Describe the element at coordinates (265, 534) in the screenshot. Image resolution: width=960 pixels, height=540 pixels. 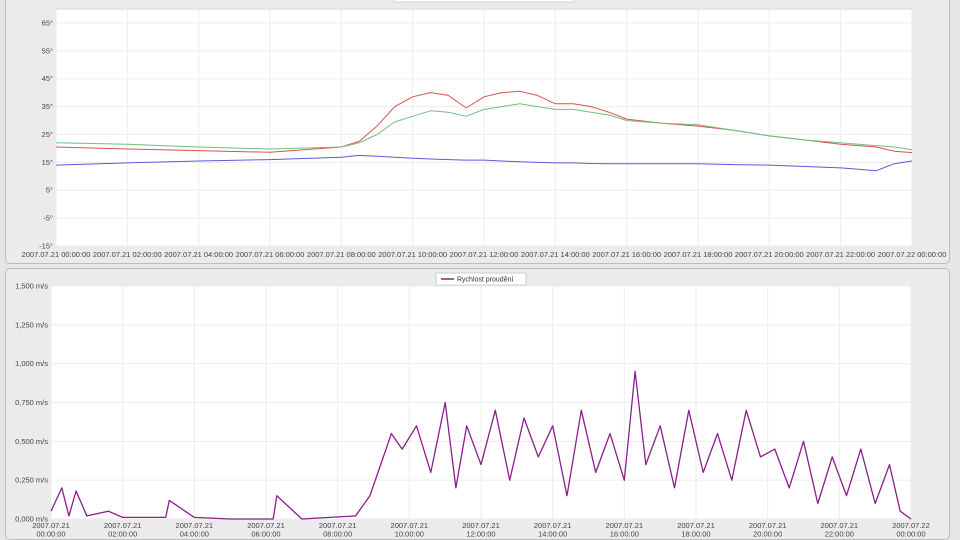
I see `x-tick-label: 06:00:00` at that location.